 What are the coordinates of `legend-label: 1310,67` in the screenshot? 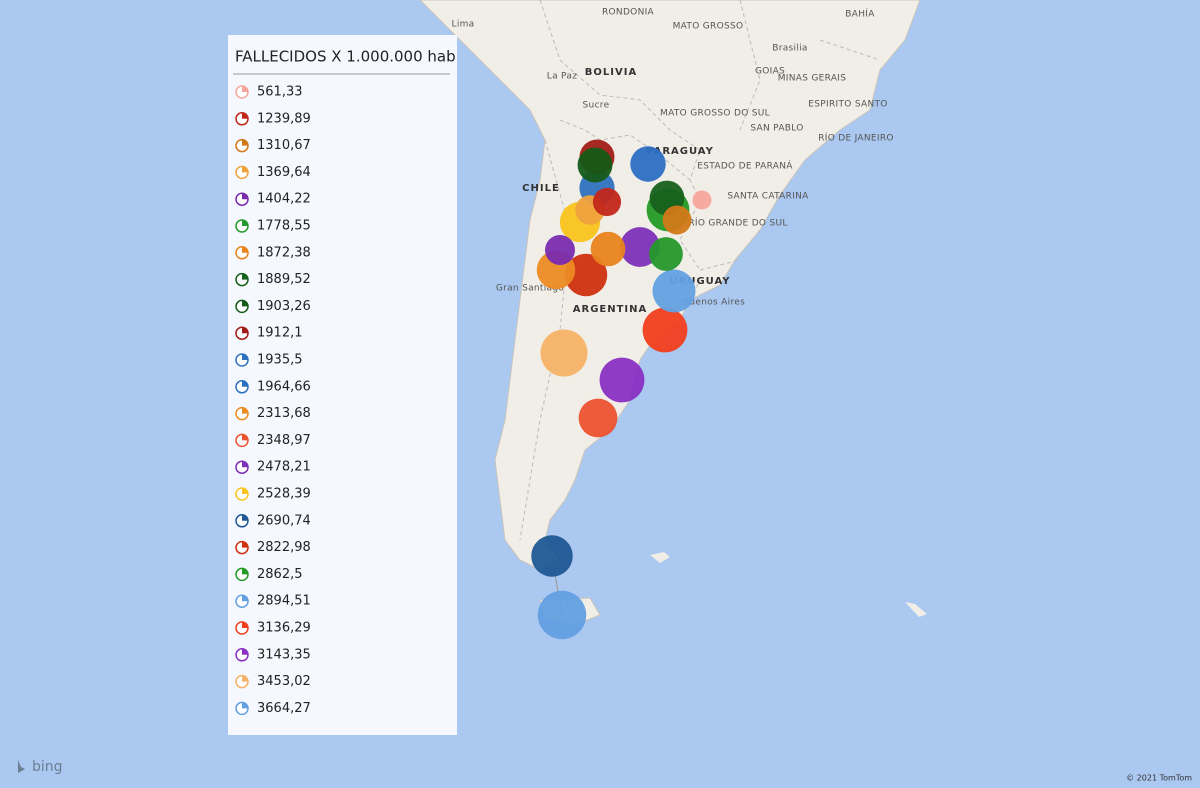 It's located at (284, 145).